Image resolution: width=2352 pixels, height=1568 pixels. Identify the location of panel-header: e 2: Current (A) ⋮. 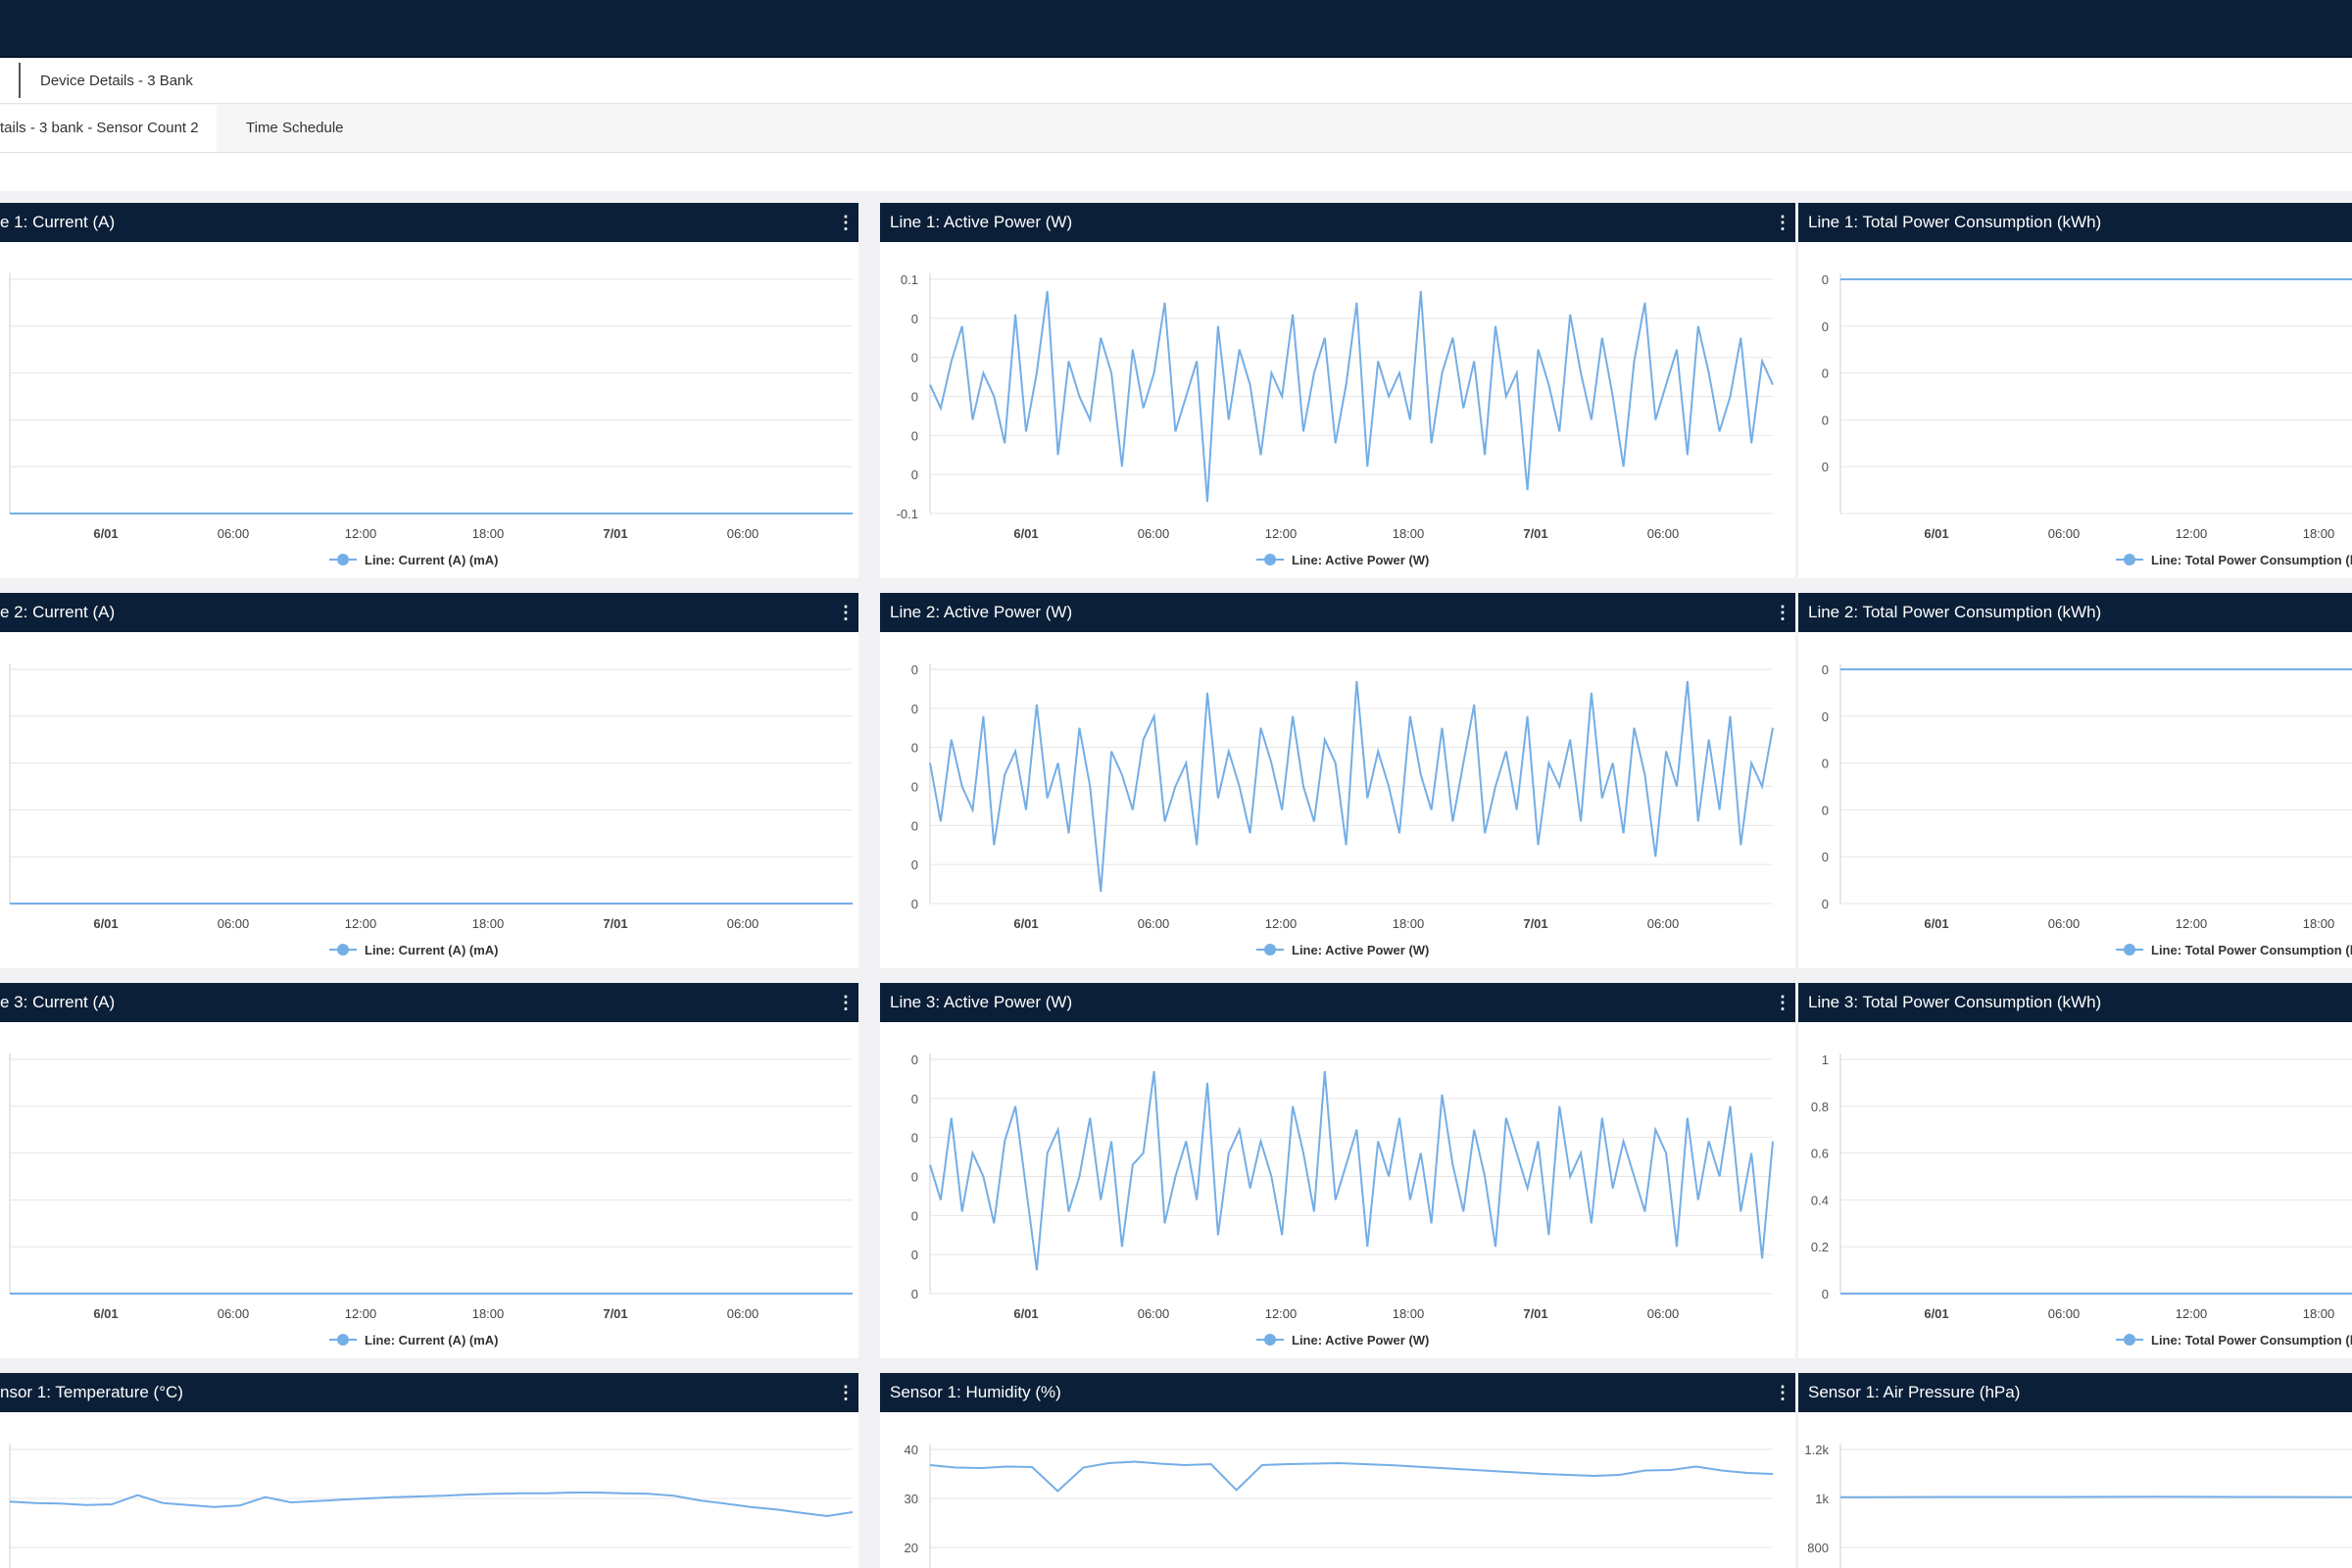
(429, 612).